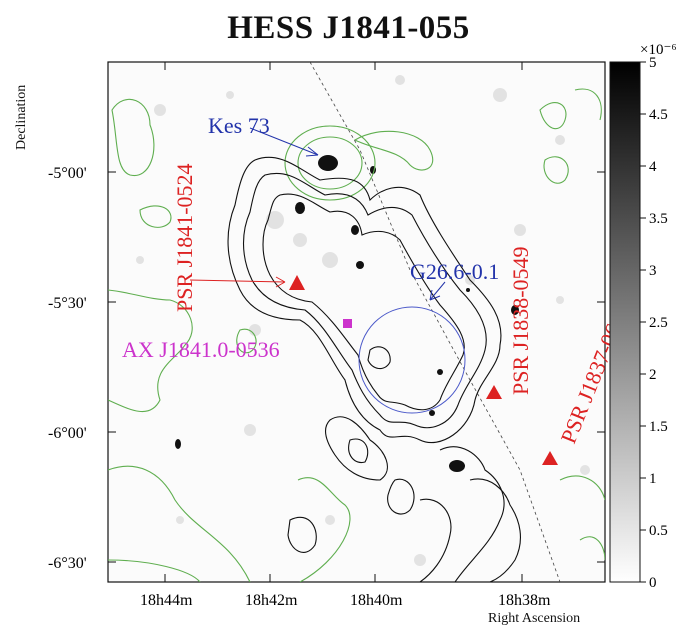 This screenshot has height=635, width=697. Describe the element at coordinates (67, 433) in the screenshot. I see `dec-tick-label: -6°00'` at that location.